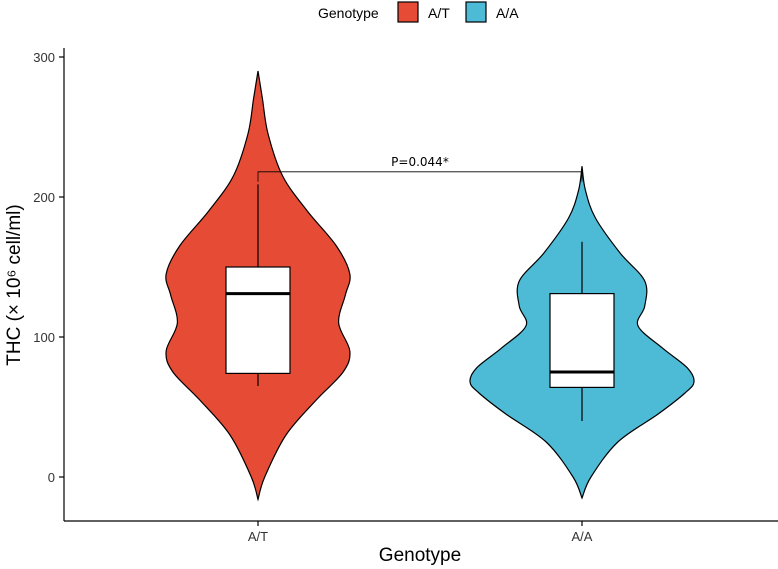 Image resolution: width=778 pixels, height=569 pixels. What do you see at coordinates (476, 12) in the screenshot?
I see `legend-key-aa` at bounding box center [476, 12].